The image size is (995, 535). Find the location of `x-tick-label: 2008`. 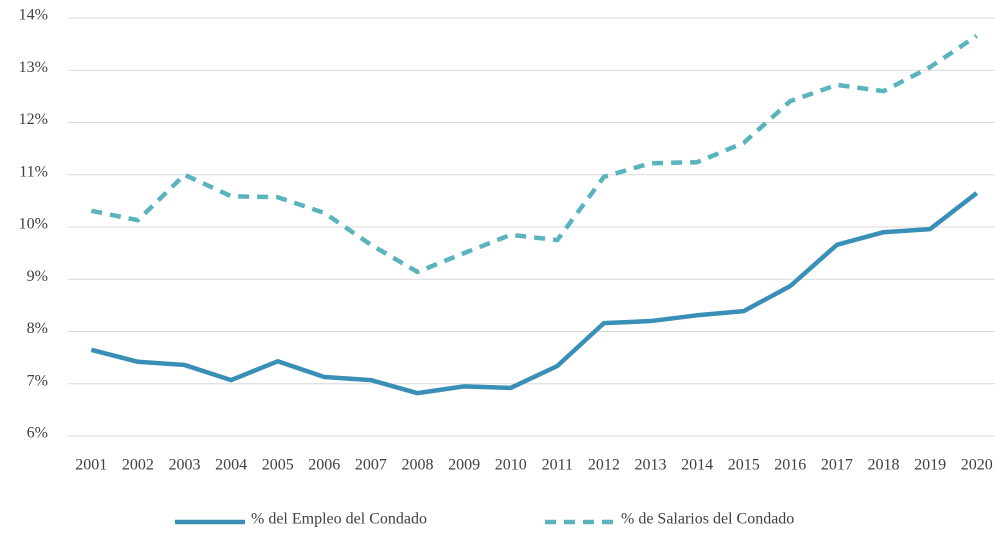

x-tick-label: 2008 is located at coordinates (418, 465).